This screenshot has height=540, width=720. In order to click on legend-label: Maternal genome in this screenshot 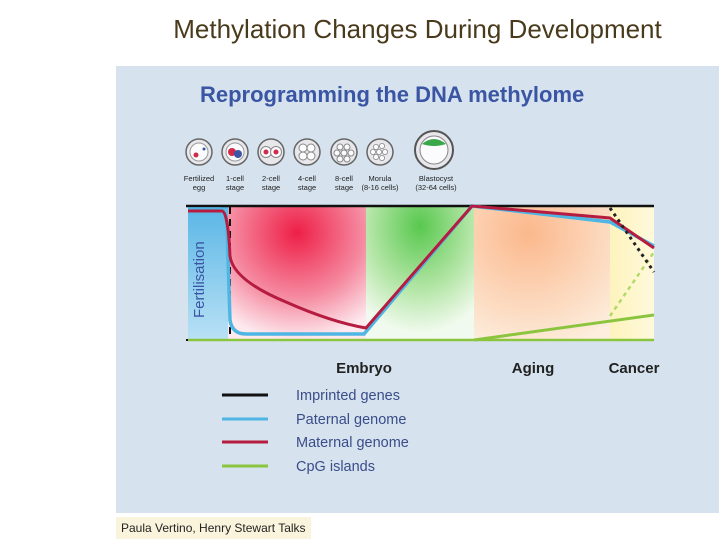, I will do `click(352, 443)`.